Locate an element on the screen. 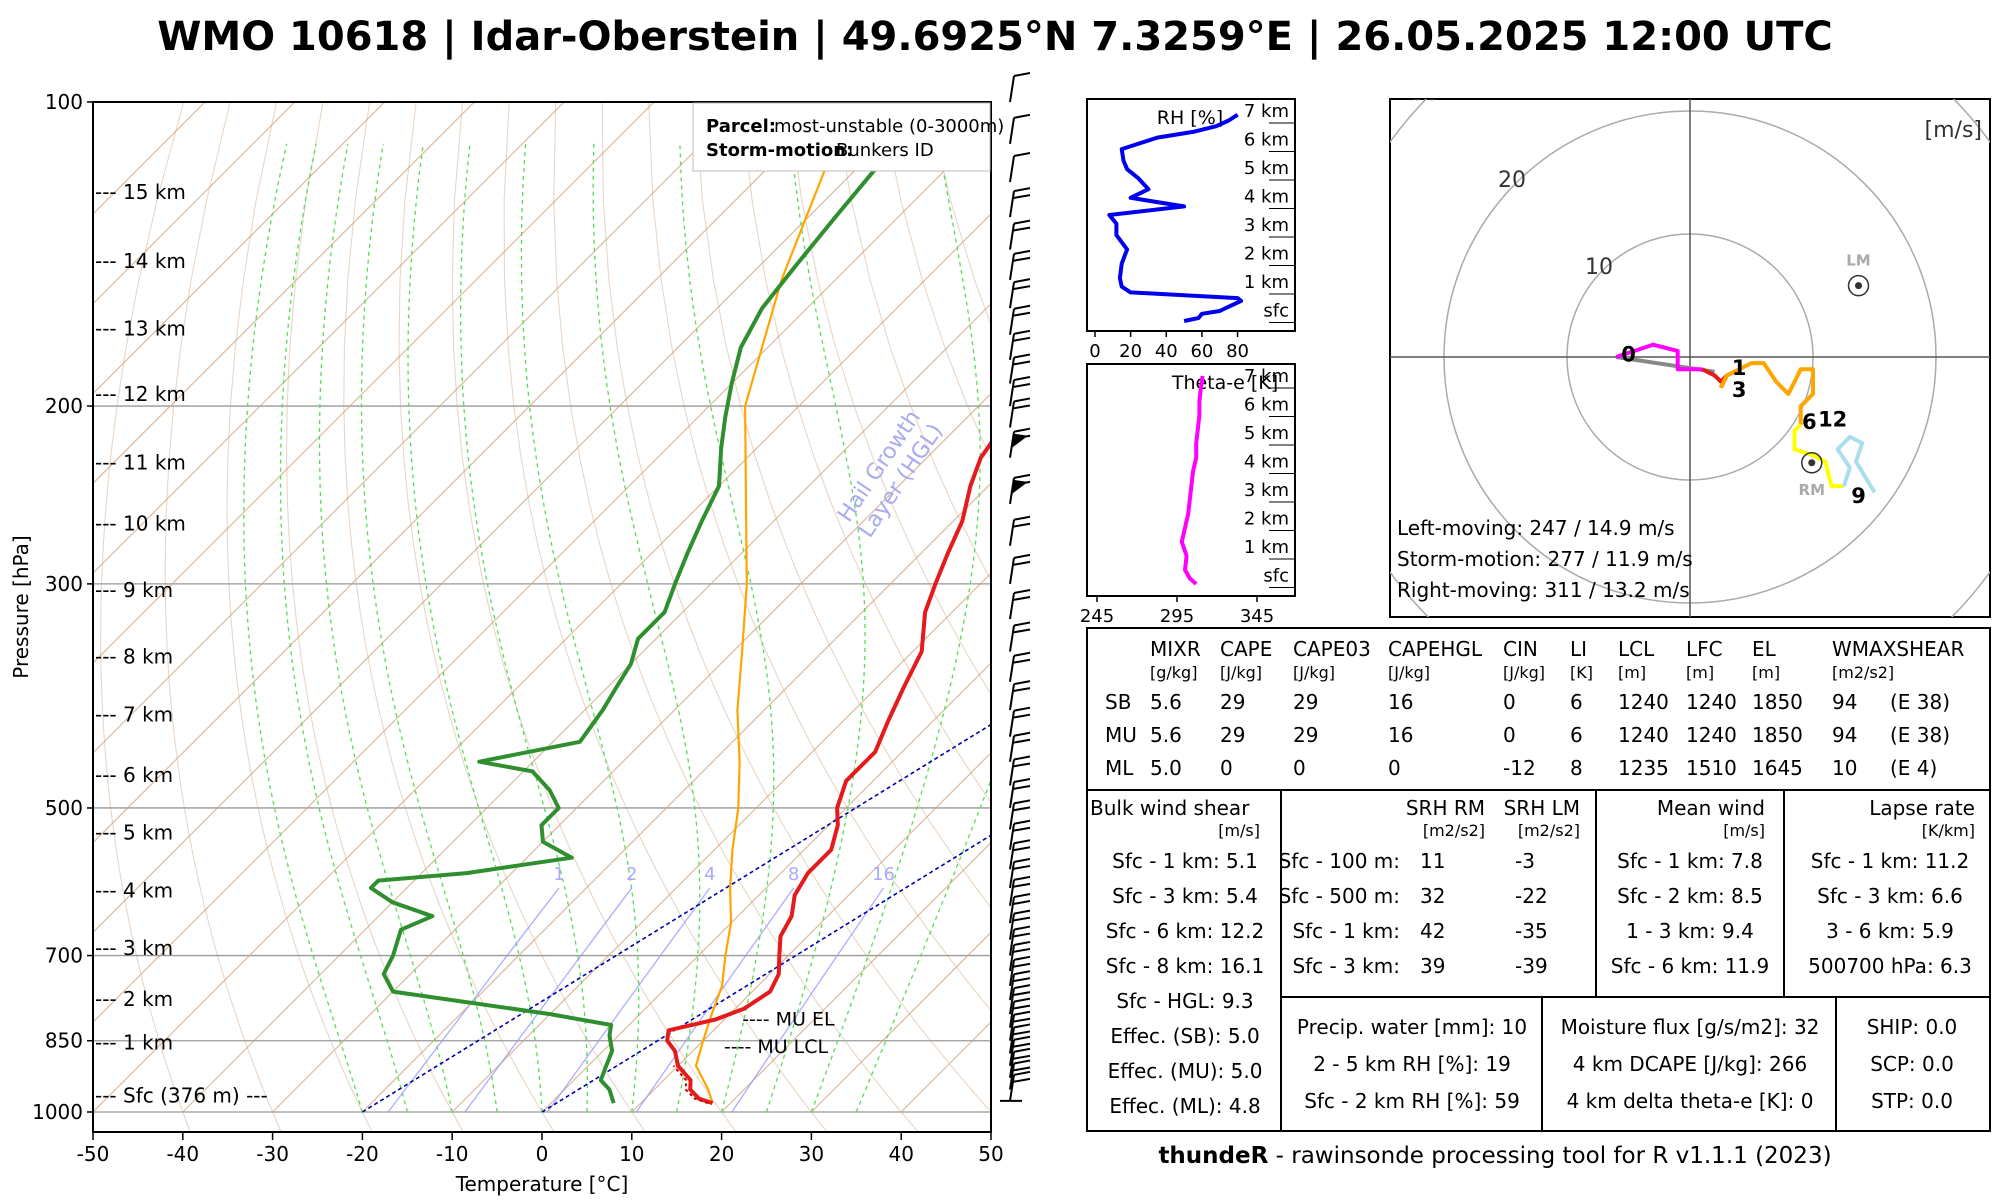  mixing-ratio-label: 8 is located at coordinates (793, 874).